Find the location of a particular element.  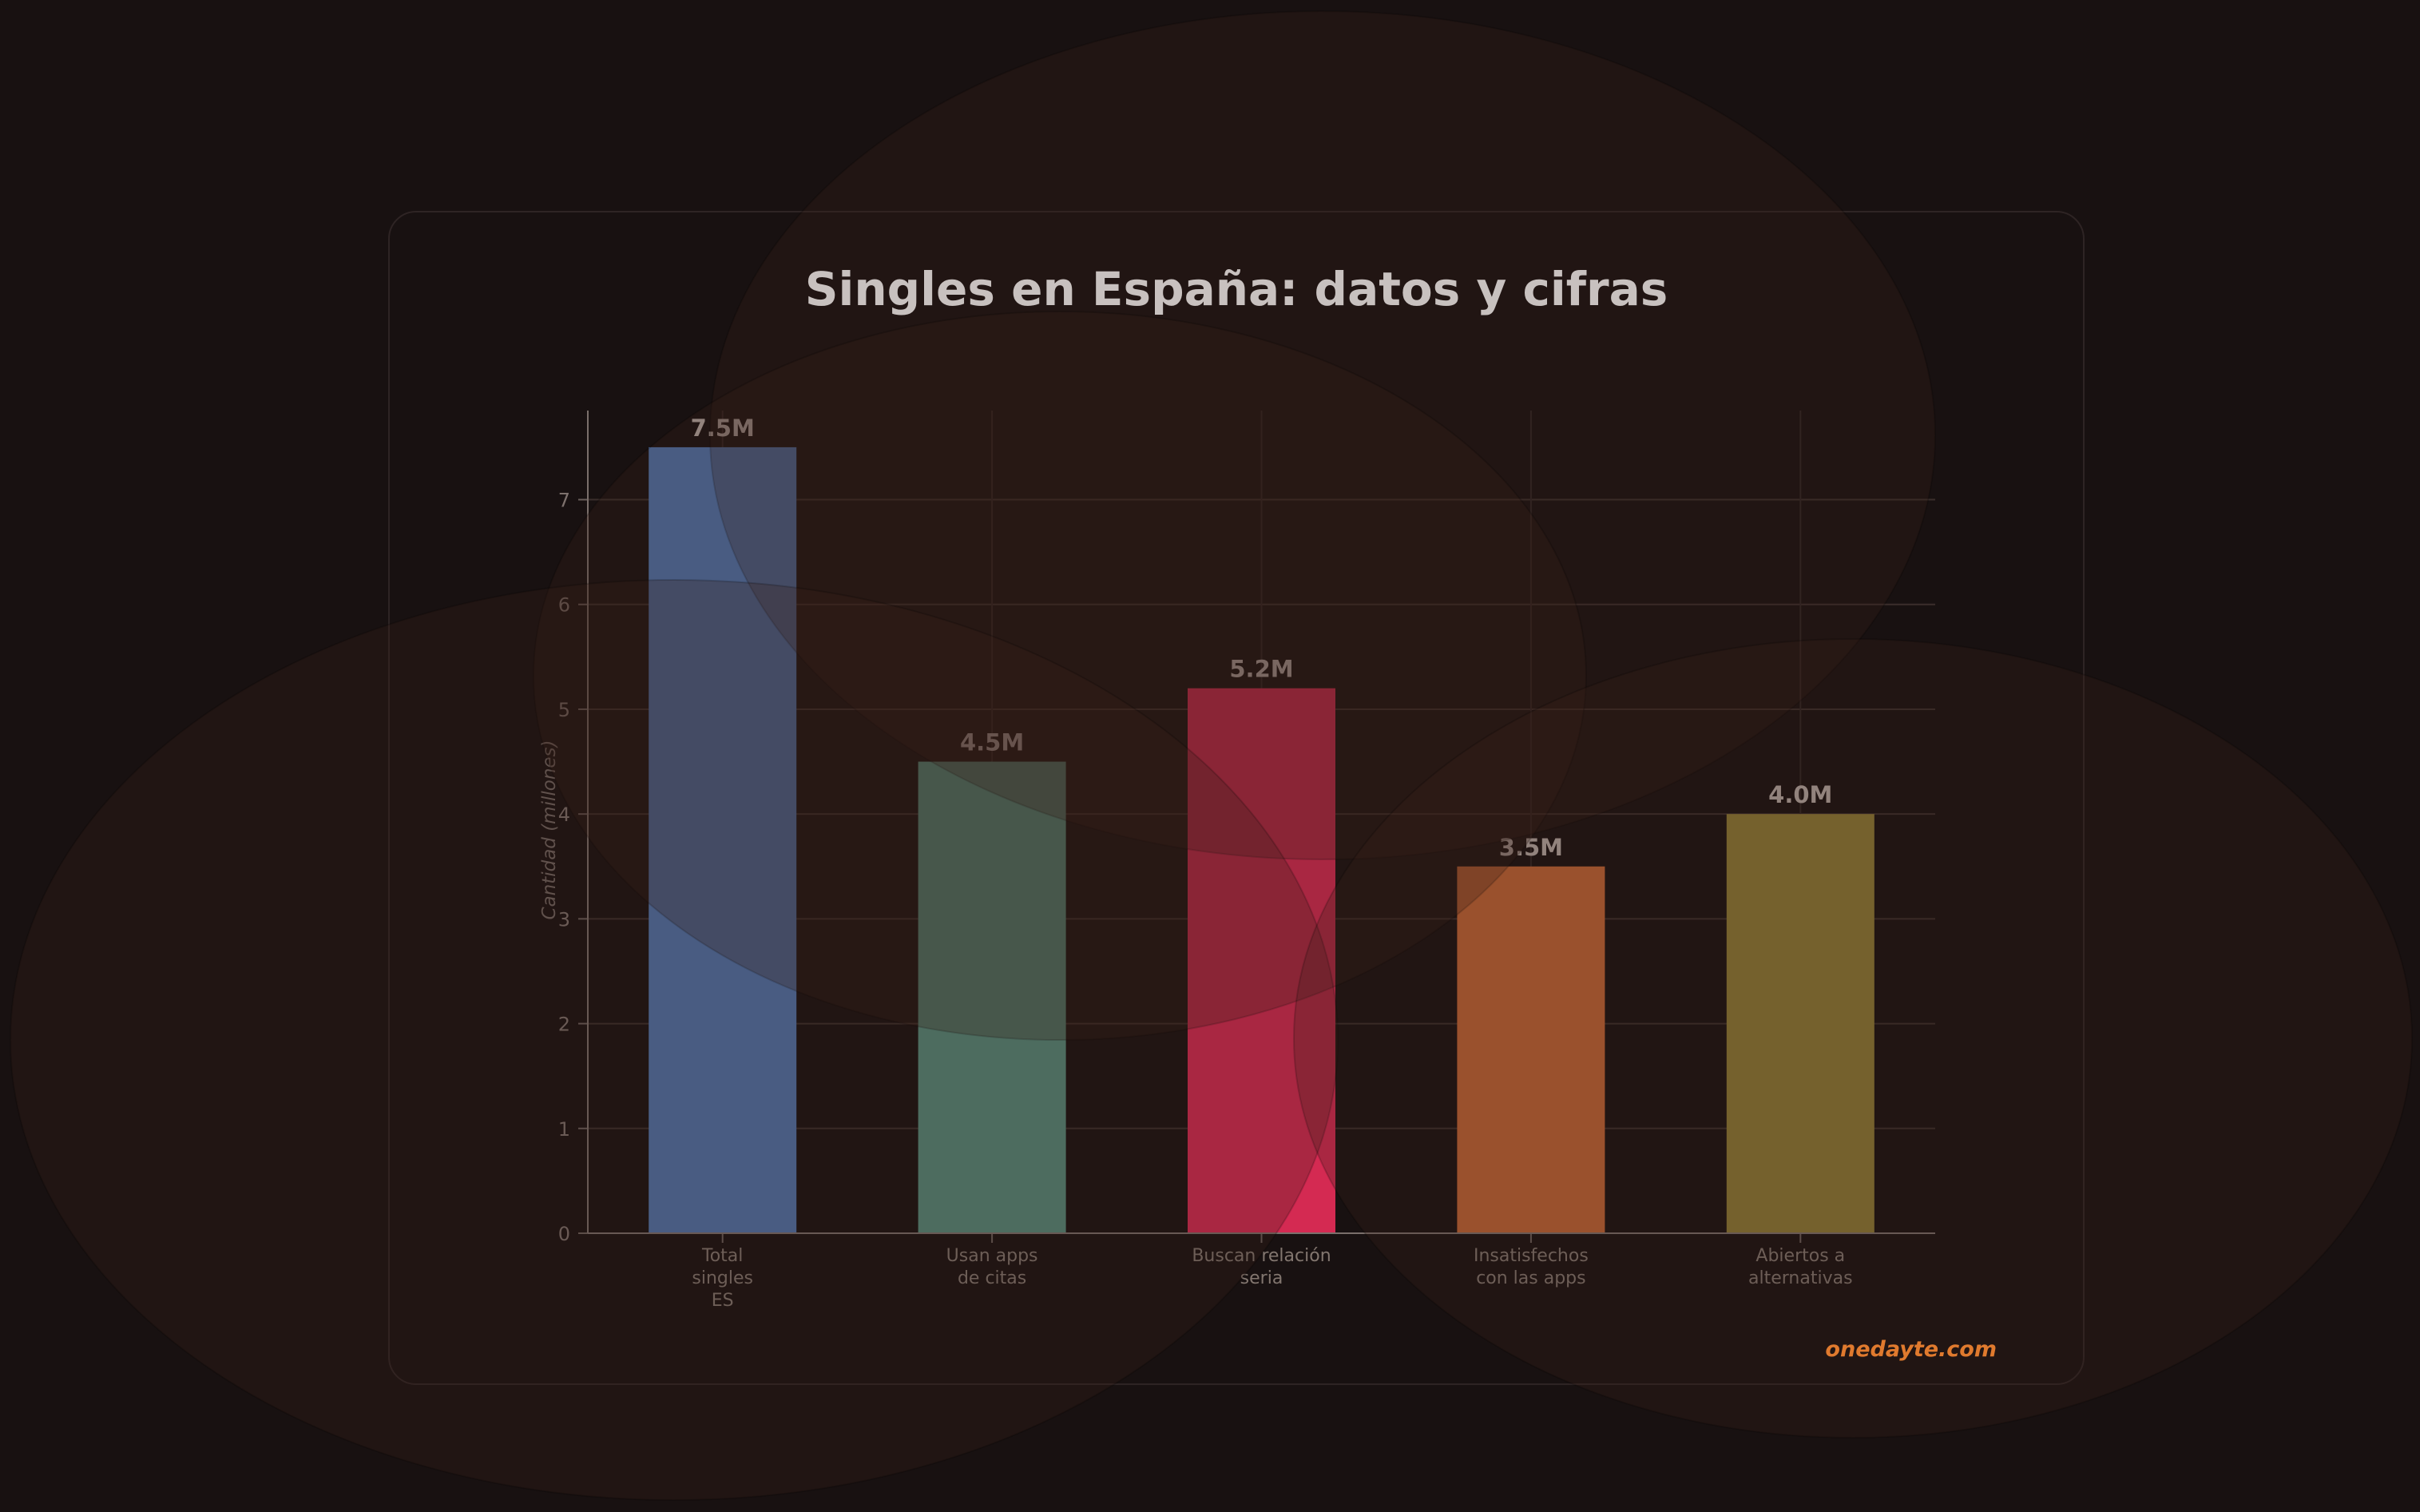

x-tick-label-line: de citas is located at coordinates (992, 1278).